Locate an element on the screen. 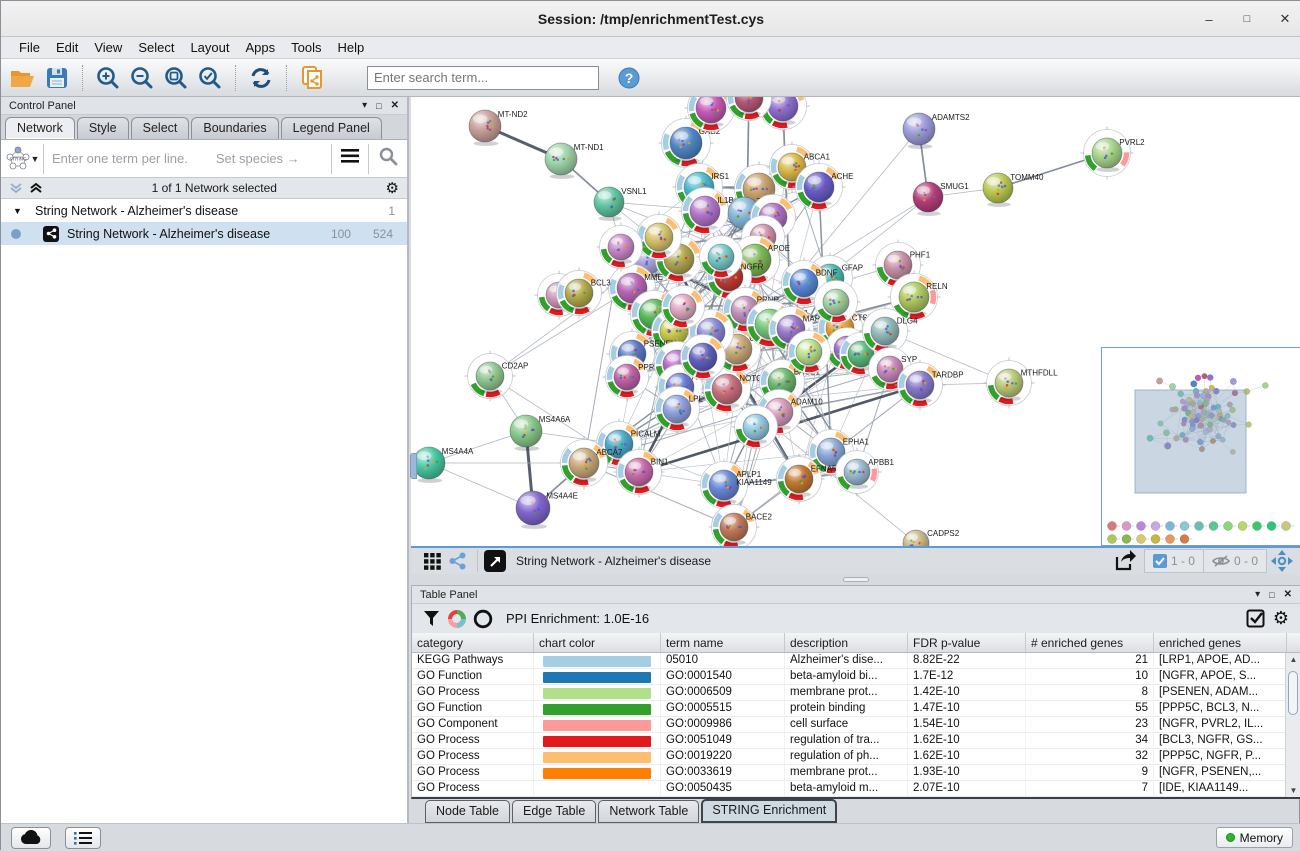  network-node-mthfdll: MTHFDLL is located at coordinates (1021, 383).